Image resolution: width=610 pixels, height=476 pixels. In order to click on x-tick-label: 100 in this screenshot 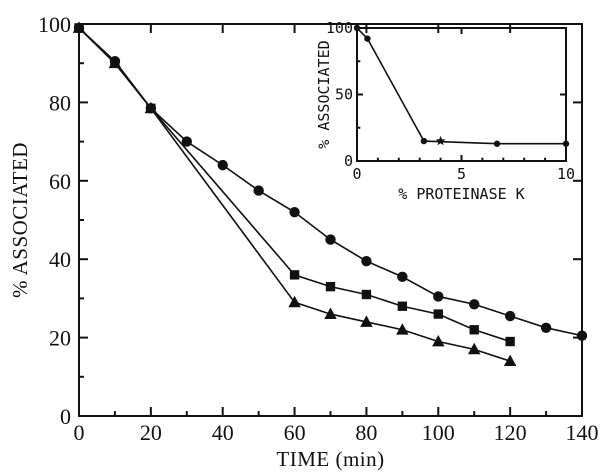, I will do `click(438, 432)`.